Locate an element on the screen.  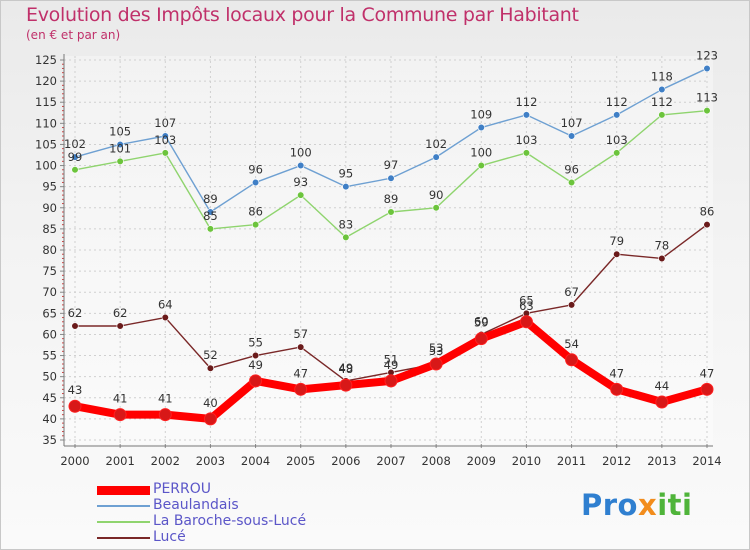
x-tick-label: 2007 is located at coordinates (390, 461).